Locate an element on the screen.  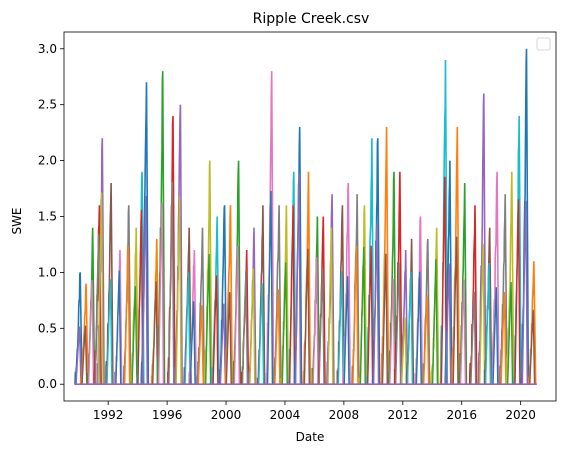
legend-box is located at coordinates (543, 44).